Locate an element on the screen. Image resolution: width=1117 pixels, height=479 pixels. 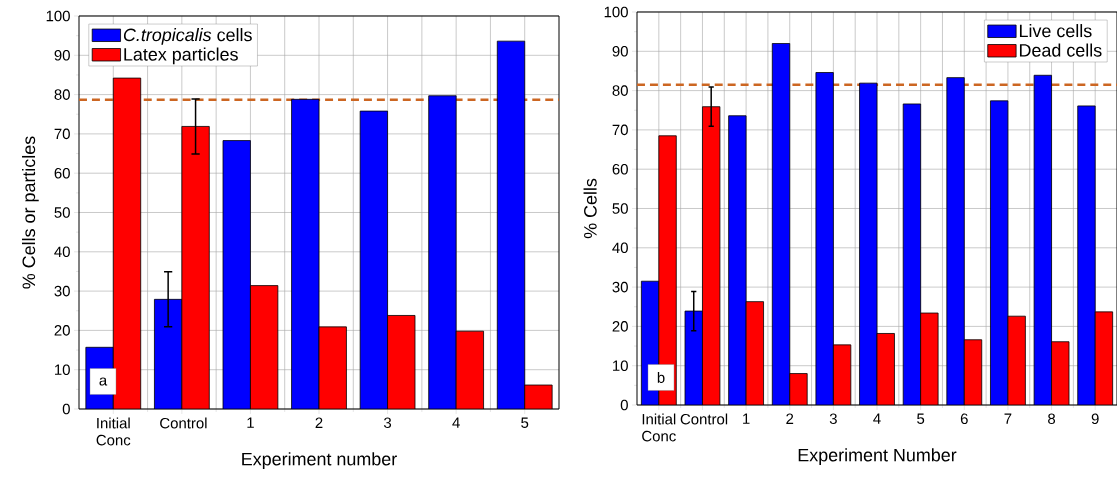
annotation: a is located at coordinates (103, 381).